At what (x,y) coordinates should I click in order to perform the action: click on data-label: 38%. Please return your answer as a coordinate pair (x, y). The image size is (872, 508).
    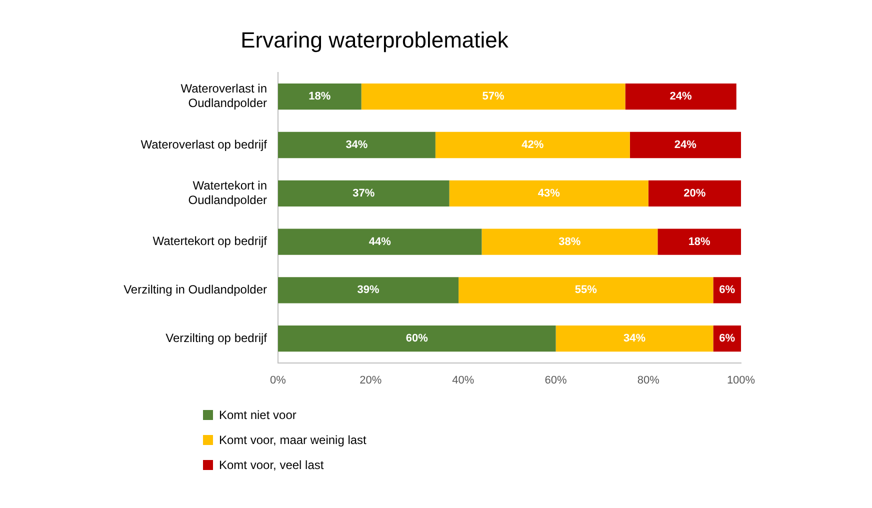
    Looking at the image, I should click on (569, 242).